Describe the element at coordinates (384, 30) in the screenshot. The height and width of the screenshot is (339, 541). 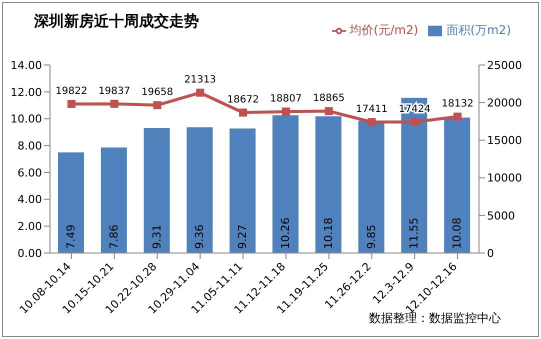
I see `legend-label: 均价(元/m2)` at that location.